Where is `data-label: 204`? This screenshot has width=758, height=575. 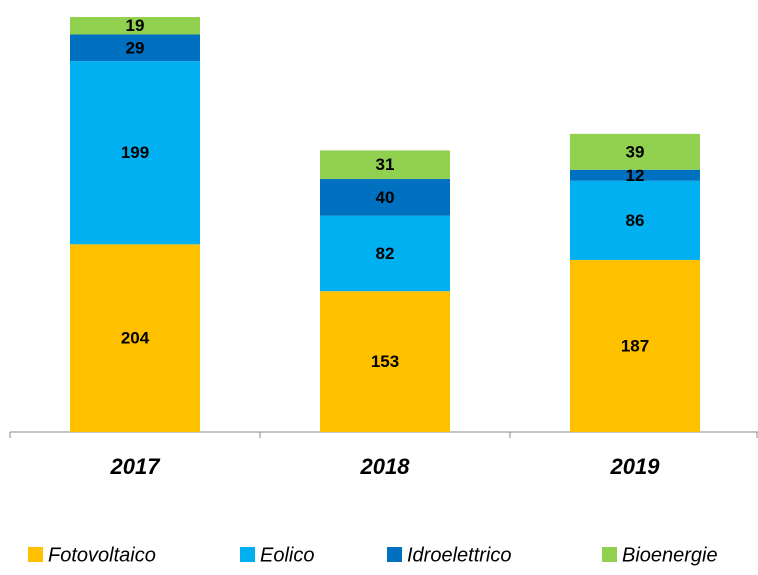 data-label: 204 is located at coordinates (135, 338).